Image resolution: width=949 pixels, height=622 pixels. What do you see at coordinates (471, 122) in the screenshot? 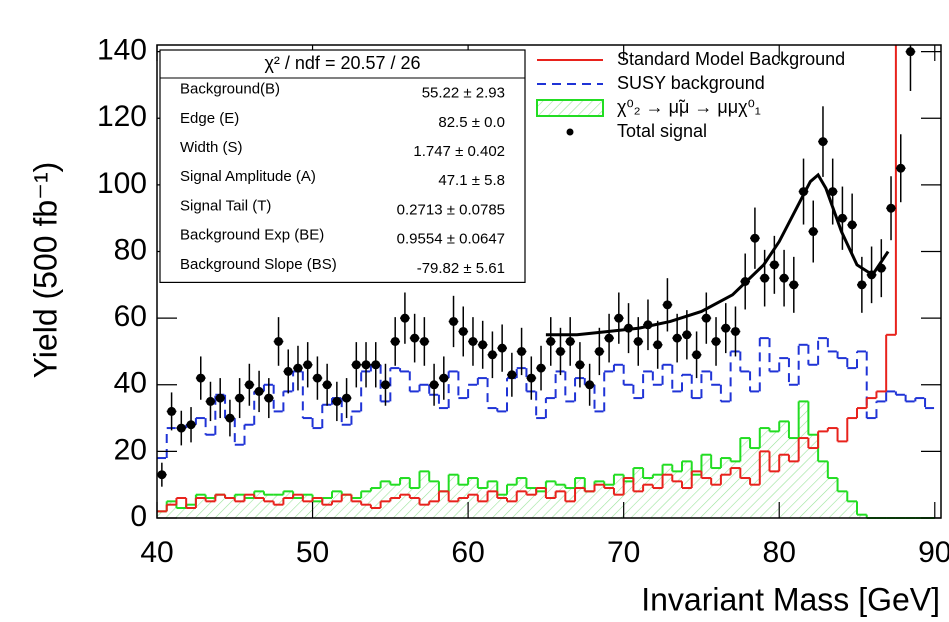
I see `stat-value: 82.5 ± 0.0` at bounding box center [471, 122].